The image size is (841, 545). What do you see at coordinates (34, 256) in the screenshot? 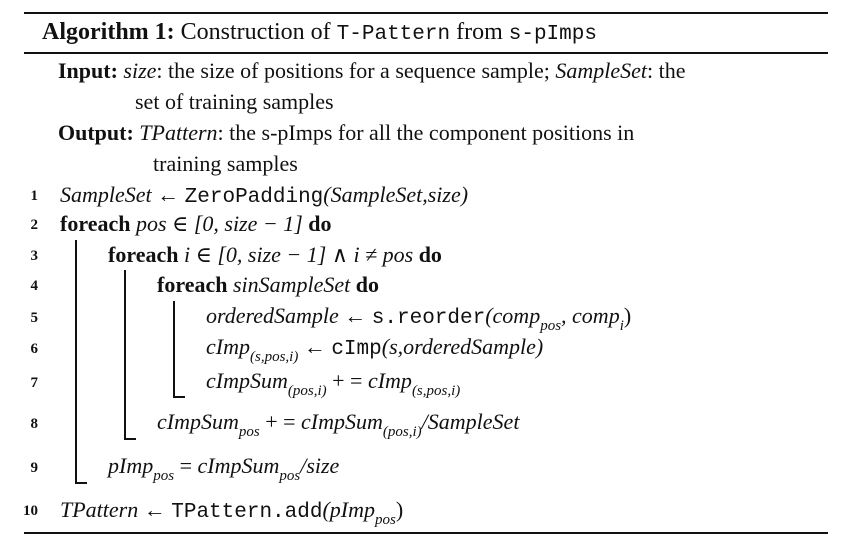
I see `line-number: 3` at bounding box center [34, 256].